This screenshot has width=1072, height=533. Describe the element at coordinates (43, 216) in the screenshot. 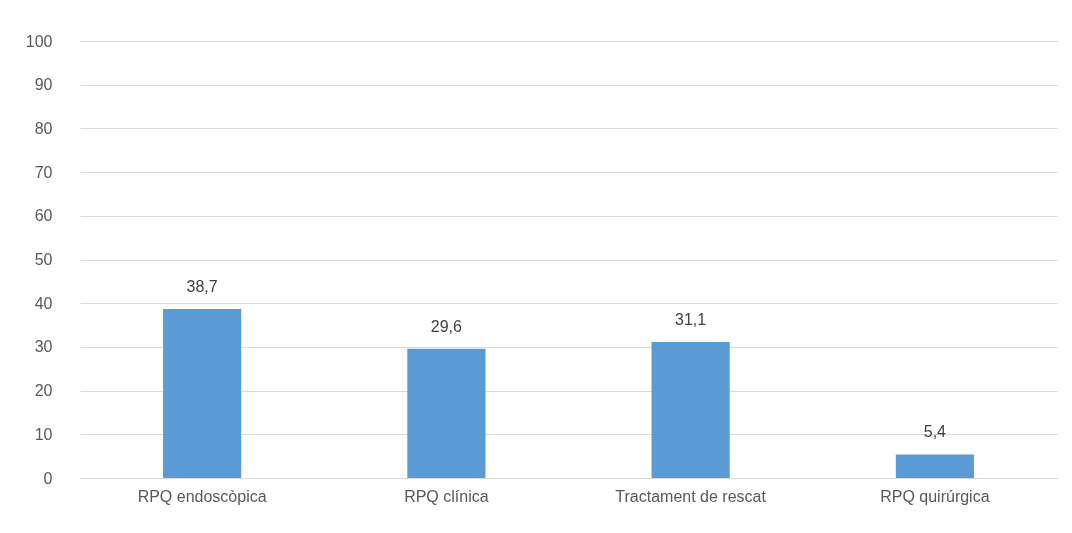

I see `y-tick-label: 60` at that location.